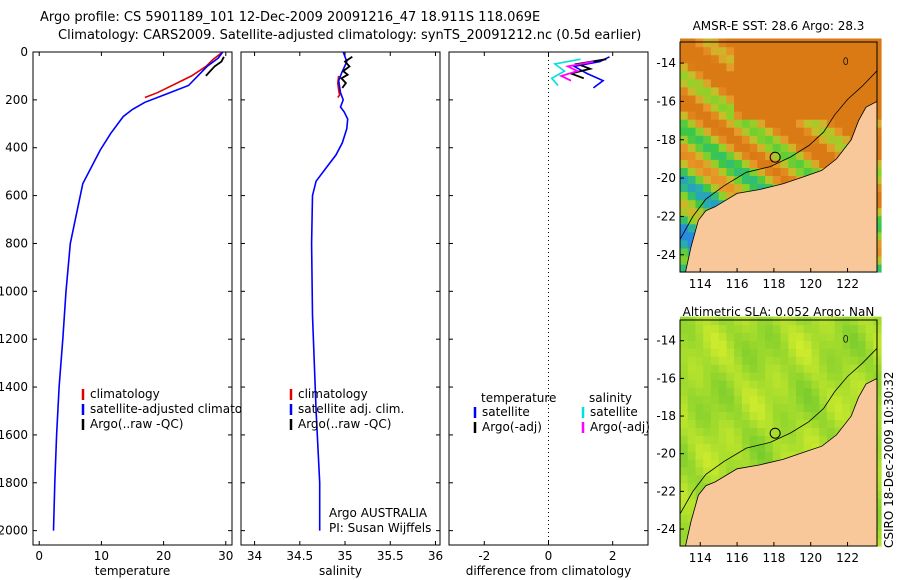  What do you see at coordinates (333, 394) in the screenshot?
I see `salinity-legend-label: climatology` at bounding box center [333, 394].